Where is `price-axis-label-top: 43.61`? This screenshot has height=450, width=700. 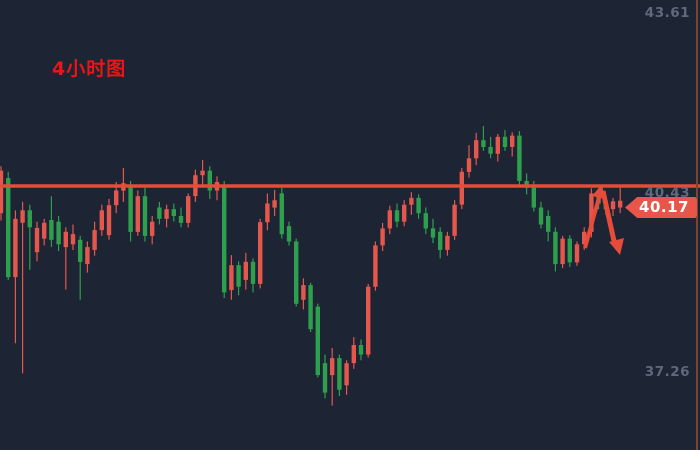
price-axis-label-top: 43.61 is located at coordinates (667, 13).